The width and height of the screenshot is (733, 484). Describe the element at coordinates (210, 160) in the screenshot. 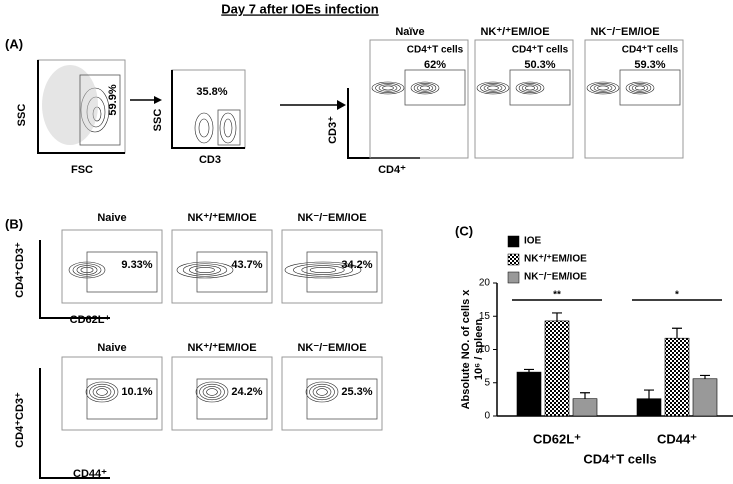

I see `x-label: CD3` at that location.